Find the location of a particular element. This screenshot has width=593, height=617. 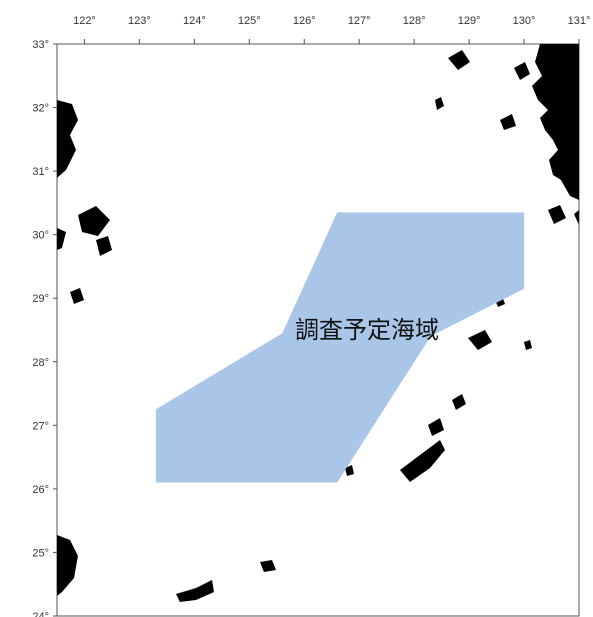

longitude-axis: 122° 123° 124° 125° 126° 127° 128° 129° 130° 131° is located at coordinates (331, 29).